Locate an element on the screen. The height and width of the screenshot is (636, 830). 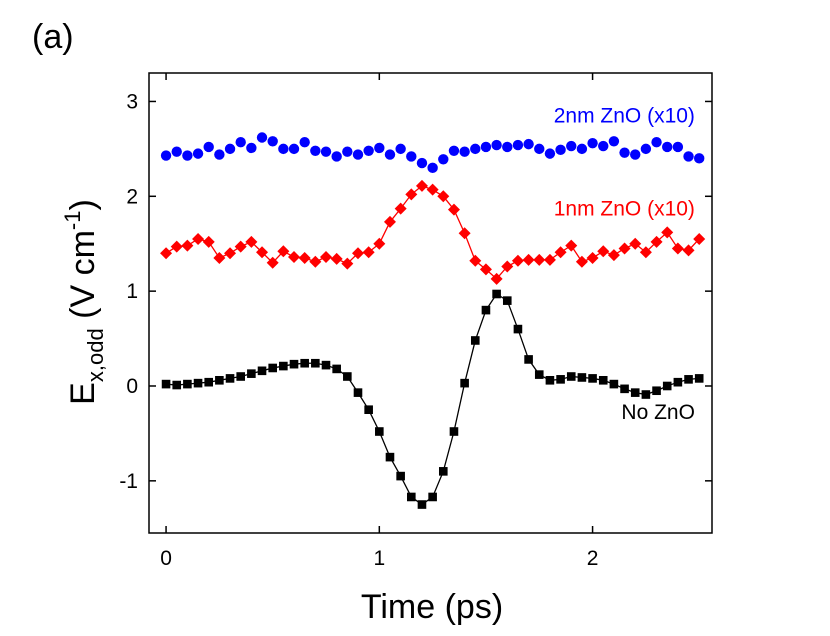
series-label: 2nm ZnO (x10) is located at coordinates (624, 115).